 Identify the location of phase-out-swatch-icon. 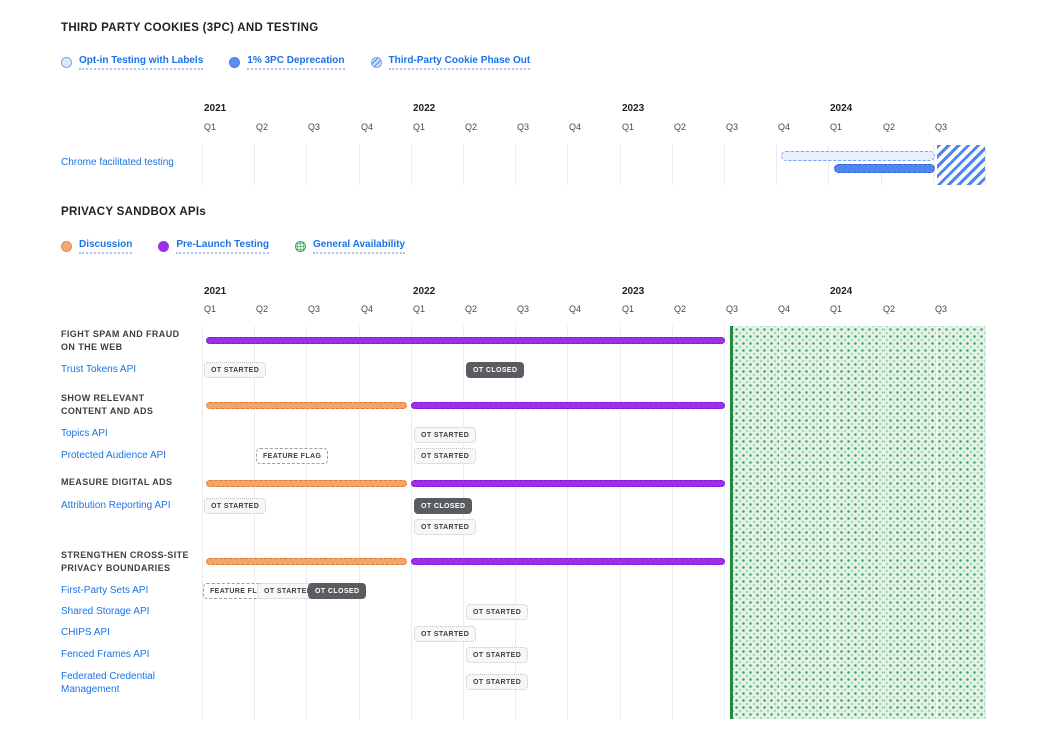
(376, 62).